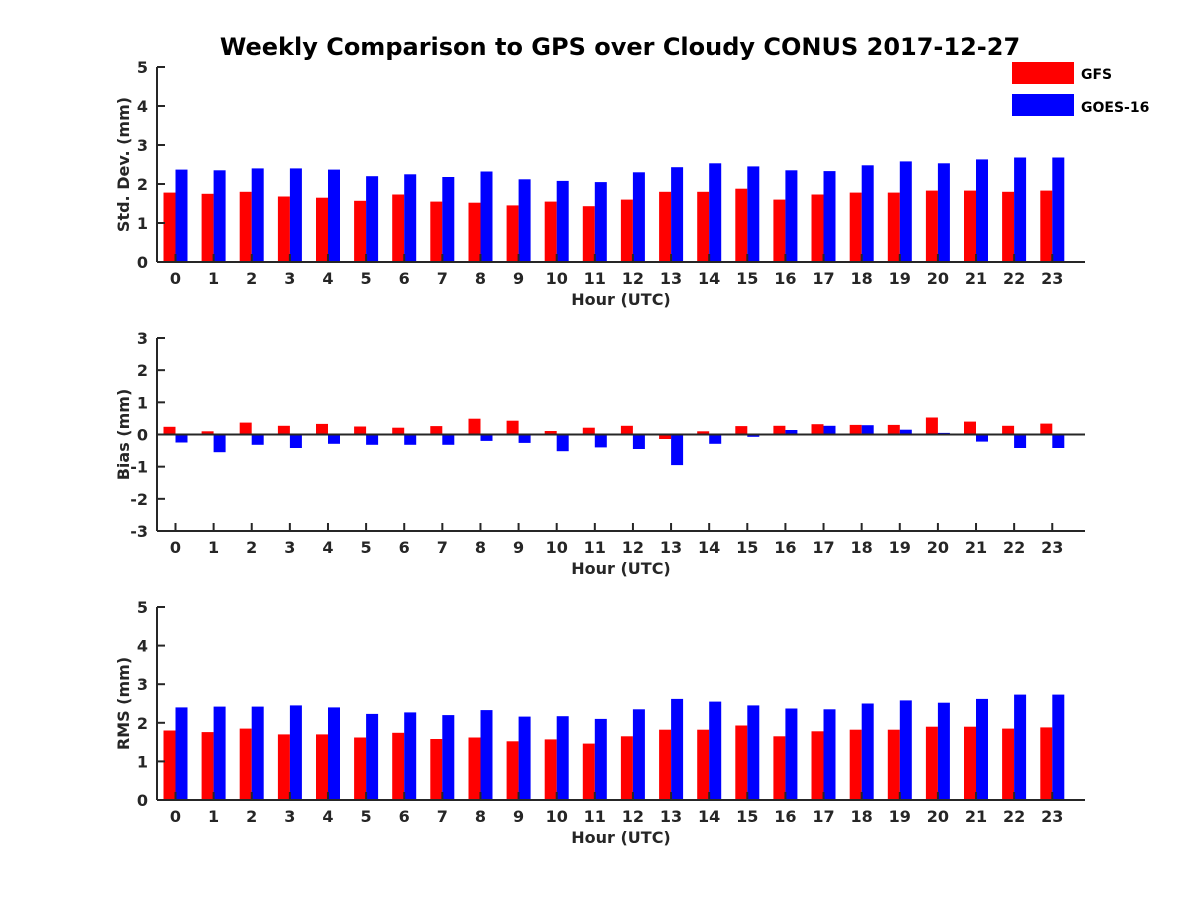 This screenshot has width=1200, height=904. What do you see at coordinates (1096, 75) in the screenshot?
I see `legend-label-gfs: GFS` at bounding box center [1096, 75].